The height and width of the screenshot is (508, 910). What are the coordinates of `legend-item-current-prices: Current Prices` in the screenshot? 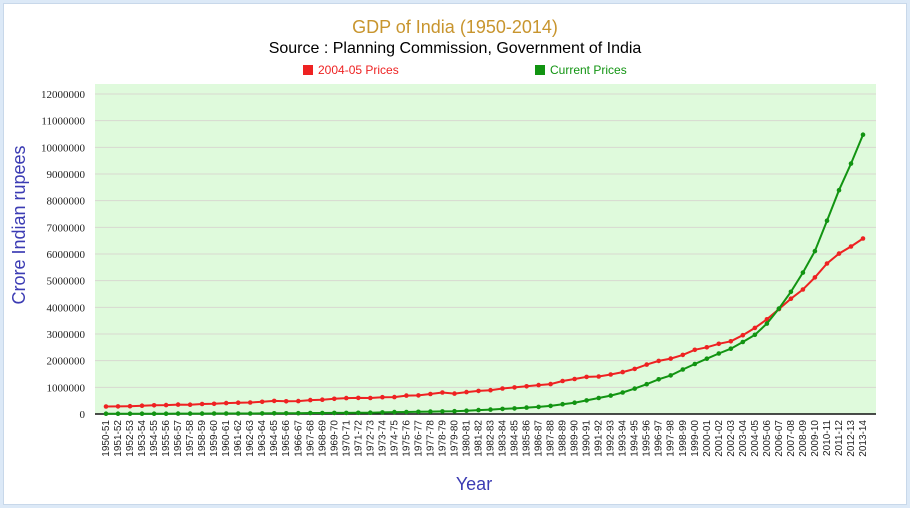 It's located at (581, 70).